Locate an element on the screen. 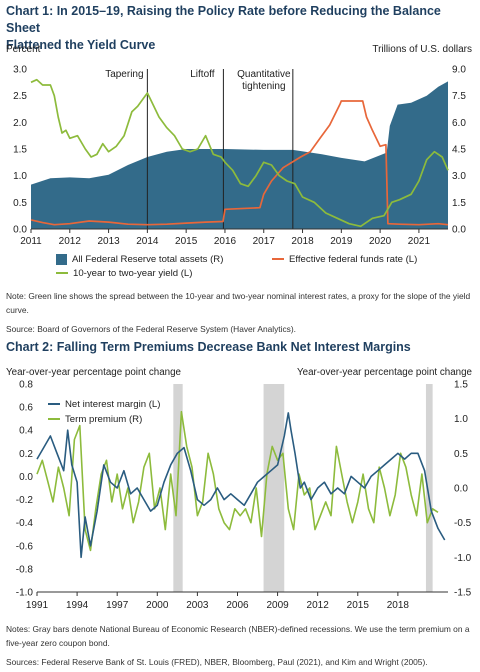 The height and width of the screenshot is (672, 480). chart1-legend-assets: All Federal Reserve total assets (R) is located at coordinates (139, 259).